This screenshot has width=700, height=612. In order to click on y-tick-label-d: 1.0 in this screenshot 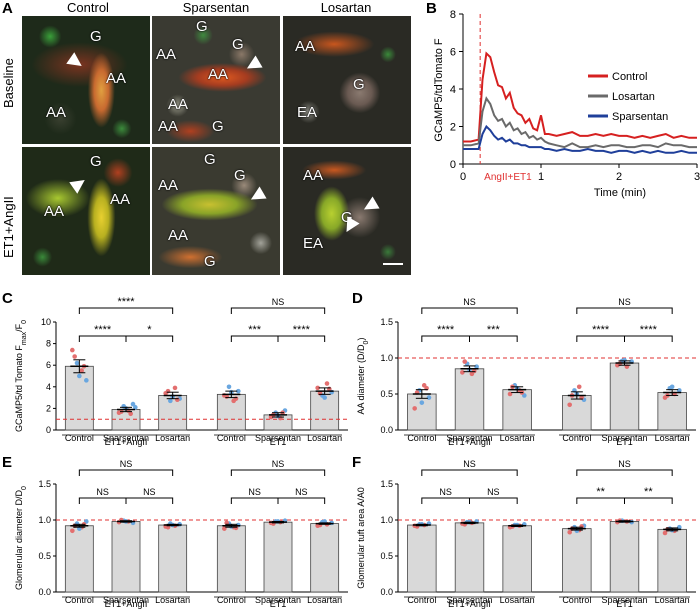, I will do `click(386, 358)`.